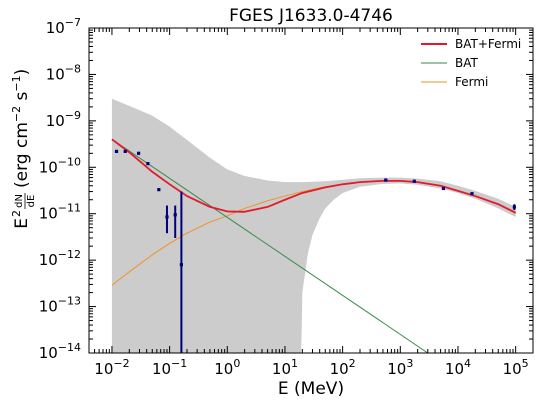 The width and height of the screenshot is (540, 404). I want to click on legend-label-fermi: Fermi, so click(471, 82).